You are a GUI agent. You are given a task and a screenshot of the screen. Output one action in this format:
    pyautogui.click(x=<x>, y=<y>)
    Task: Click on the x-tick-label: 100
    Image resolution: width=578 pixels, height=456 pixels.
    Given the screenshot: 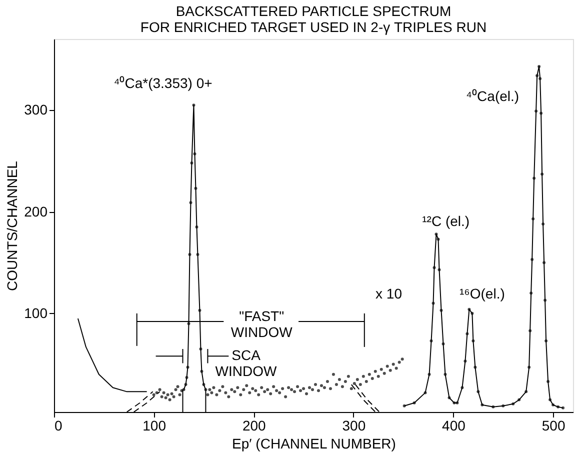 What is the action you would take?
    pyautogui.click(x=154, y=426)
    